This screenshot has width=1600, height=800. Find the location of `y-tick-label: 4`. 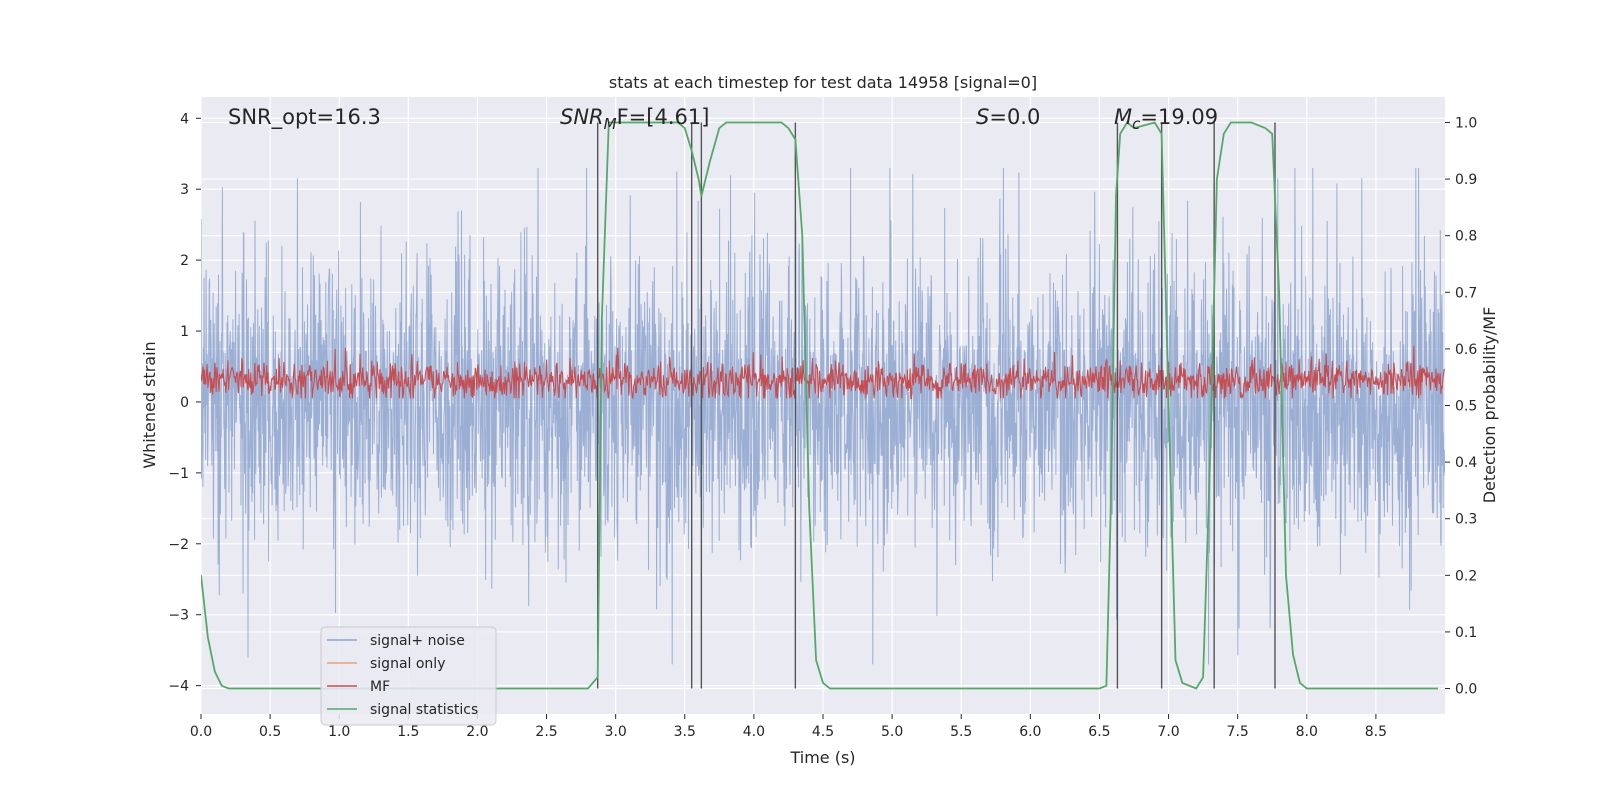

y-tick-label: 4 is located at coordinates (184, 119).